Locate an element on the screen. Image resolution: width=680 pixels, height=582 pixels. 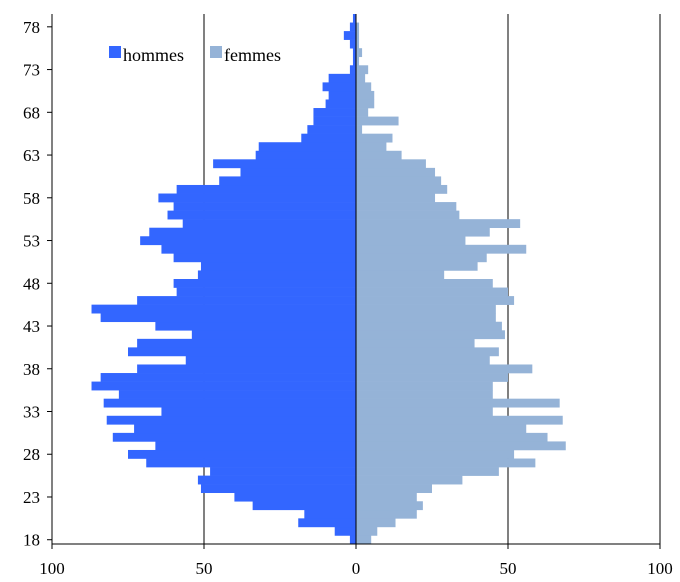
y-tick-label: 38 is located at coordinates (31, 369).